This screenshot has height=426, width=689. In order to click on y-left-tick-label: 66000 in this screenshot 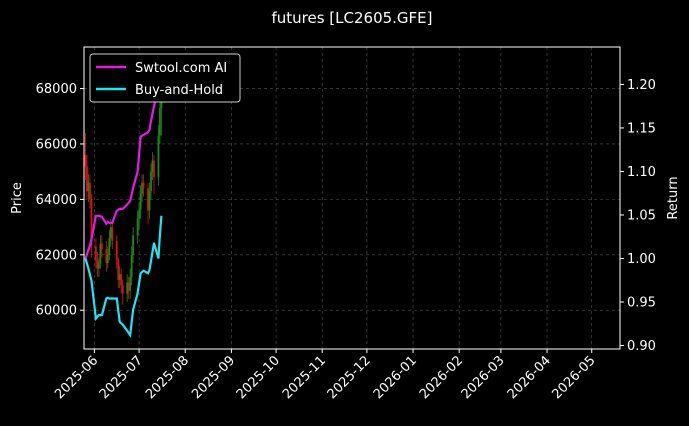, I will do `click(56, 144)`.